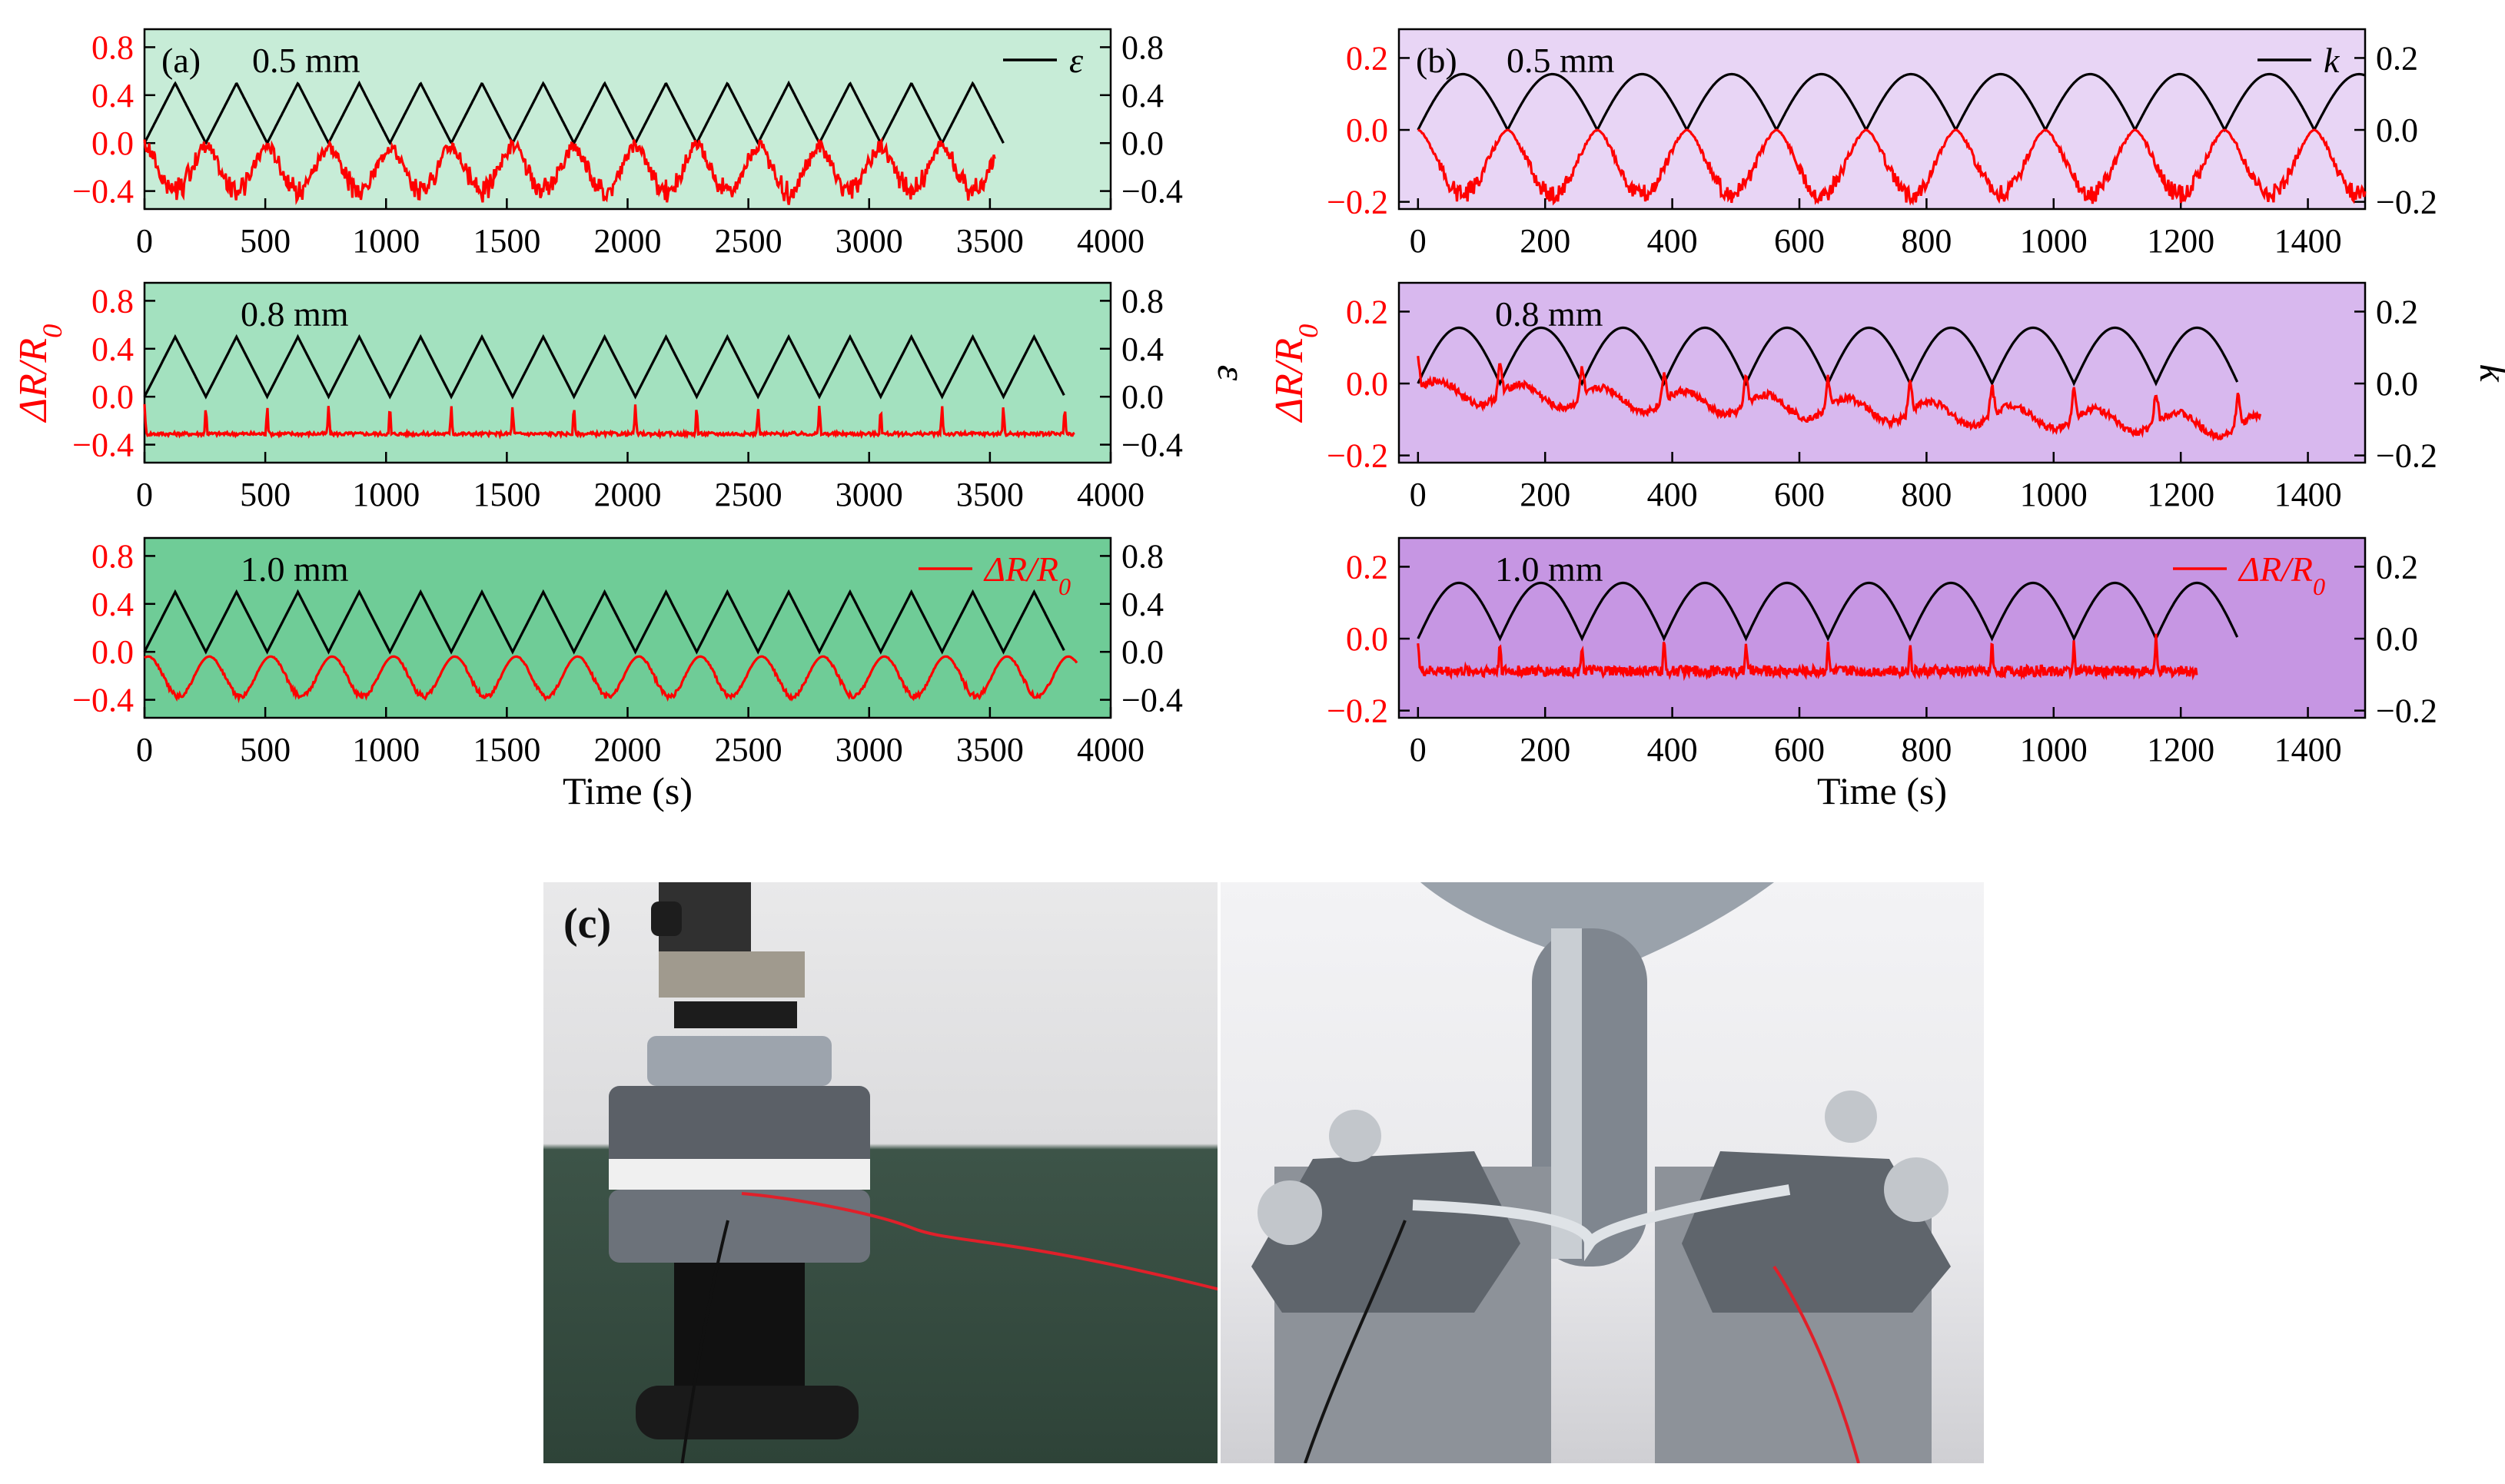 The image size is (2505, 1484). I want to click on chart-b2, so click(1882, 372).